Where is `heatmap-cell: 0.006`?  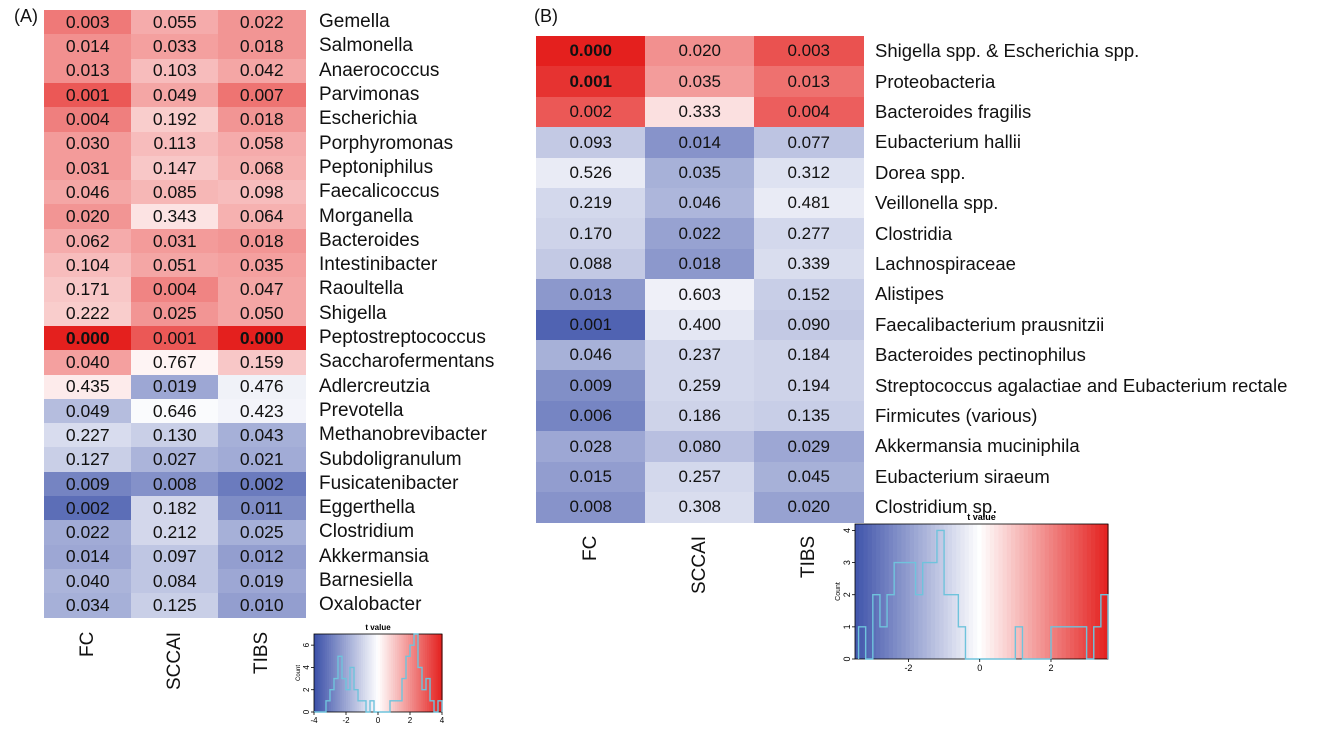 heatmap-cell: 0.006 is located at coordinates (591, 416).